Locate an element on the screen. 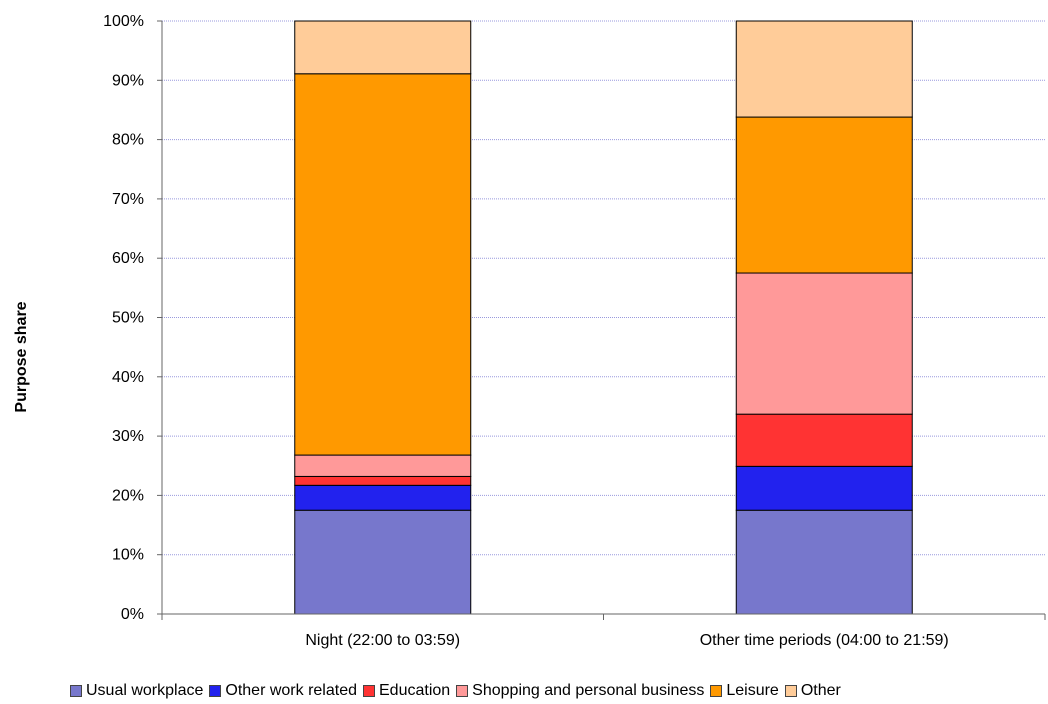 This screenshot has height=704, width=1048. y-axis-label: Purpose share is located at coordinates (21, 357).